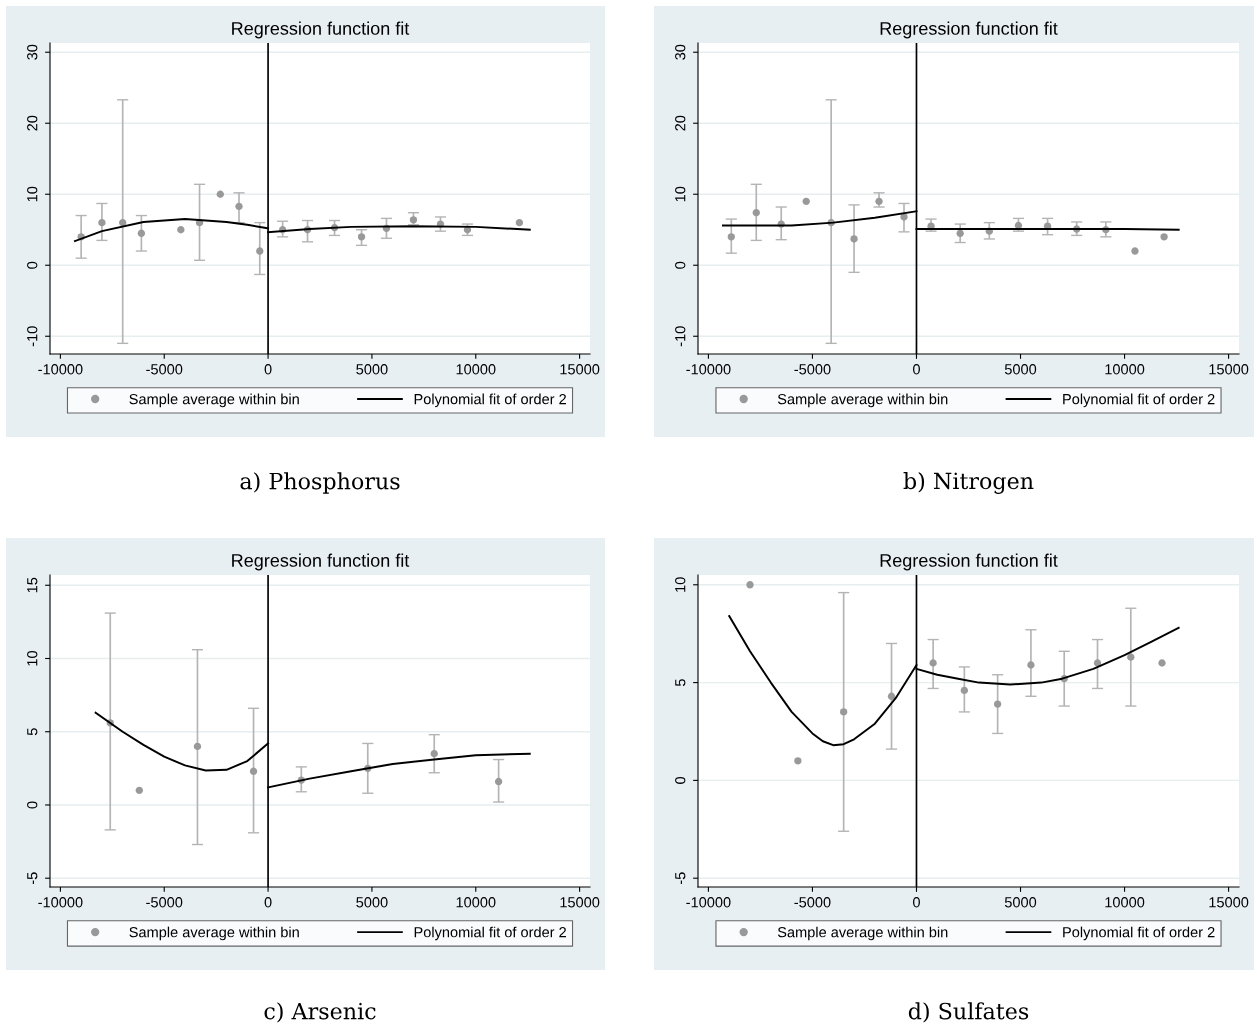 The width and height of the screenshot is (1257, 1031). I want to click on text: c) Arsenic, so click(320, 1012).